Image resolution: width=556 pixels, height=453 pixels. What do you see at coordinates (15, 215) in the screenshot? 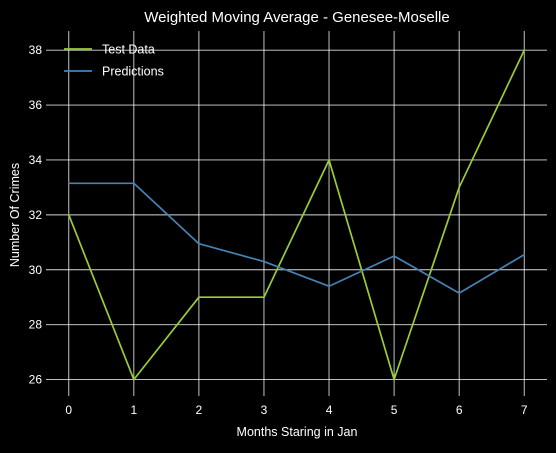
I see `y-axis-label: Number Of Crimes` at bounding box center [15, 215].